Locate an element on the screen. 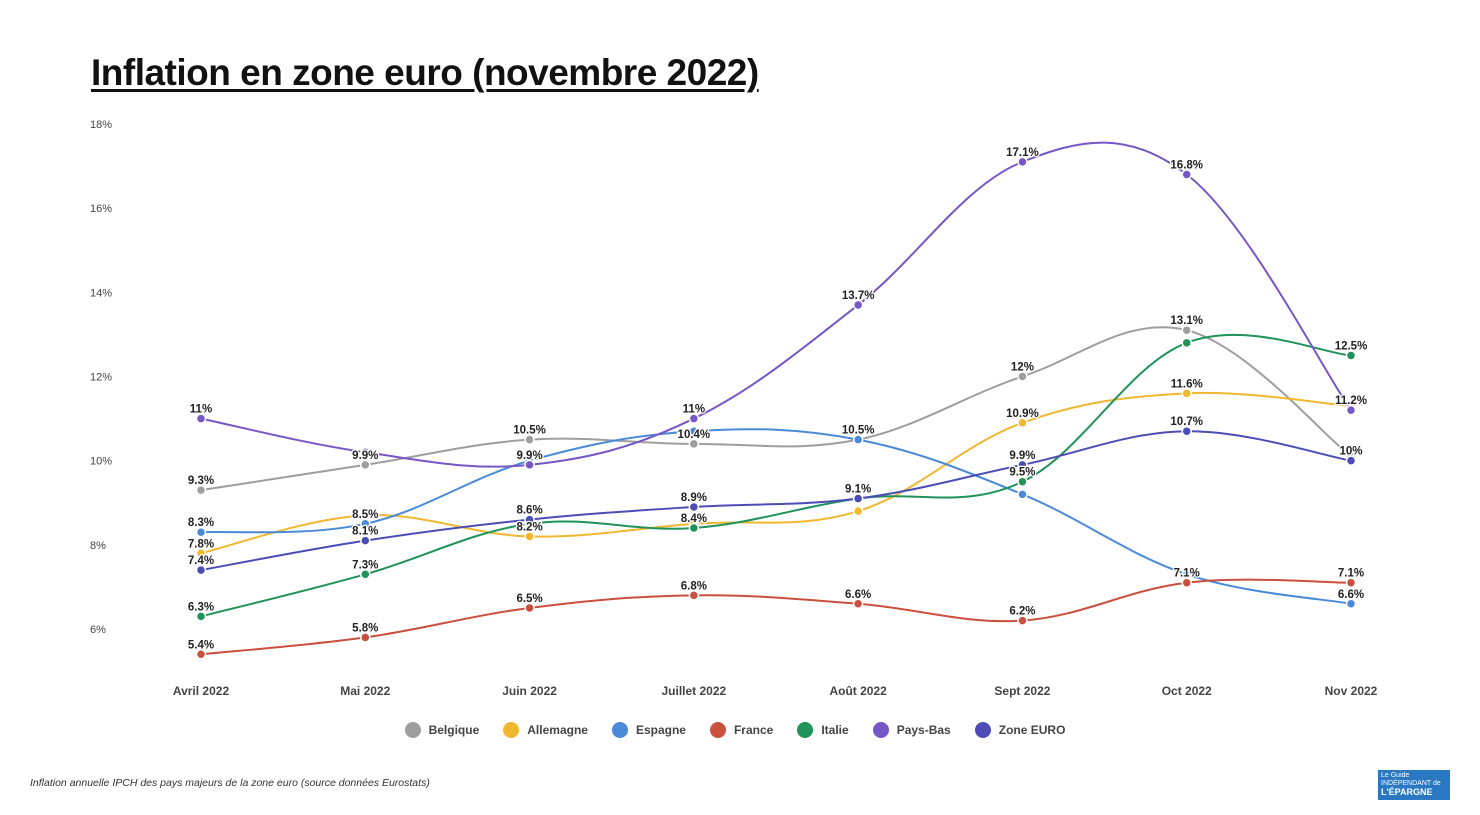 This screenshot has width=1480, height=815. data-label-allemagne: 10.9% is located at coordinates (1022, 414).